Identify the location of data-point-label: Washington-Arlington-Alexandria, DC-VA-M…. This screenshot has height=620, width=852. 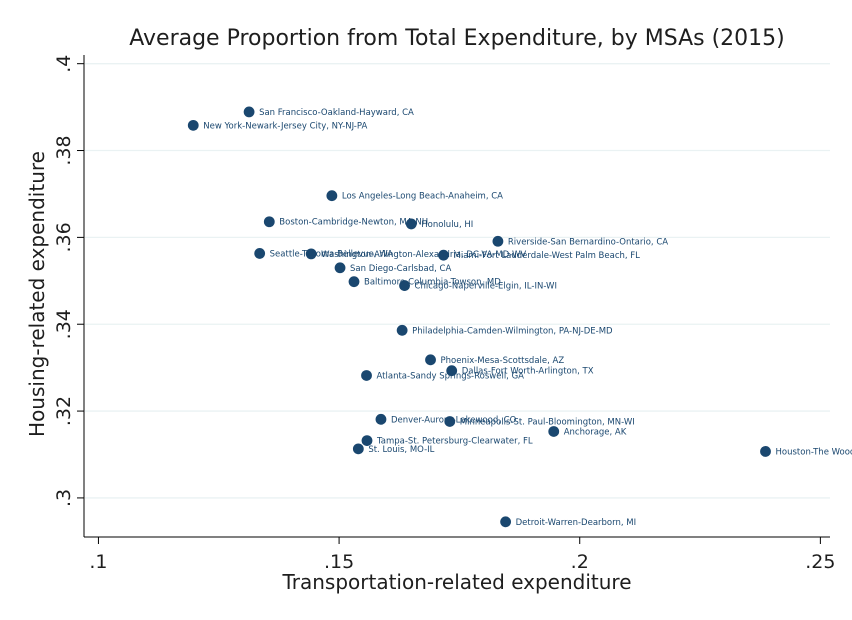
(423, 255).